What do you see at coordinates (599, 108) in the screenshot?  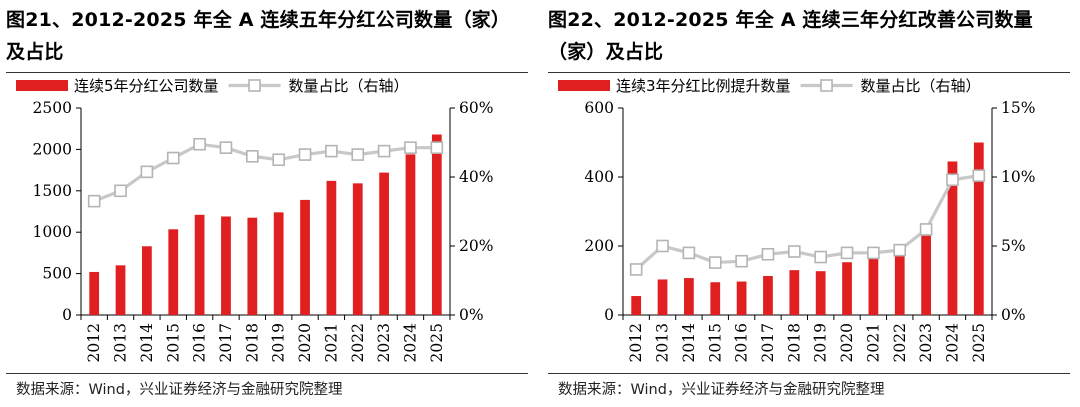 I see `y-left-tick-label: 600` at bounding box center [599, 108].